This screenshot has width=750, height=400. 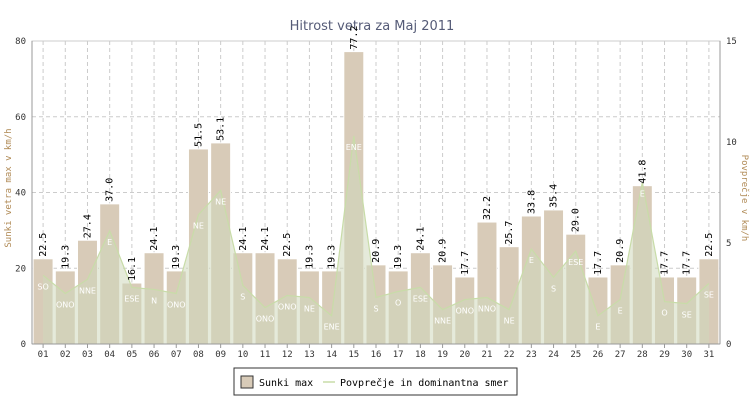 What do you see at coordinates (198, 135) in the screenshot?
I see `bar-value-label: 51.5` at bounding box center [198, 135].